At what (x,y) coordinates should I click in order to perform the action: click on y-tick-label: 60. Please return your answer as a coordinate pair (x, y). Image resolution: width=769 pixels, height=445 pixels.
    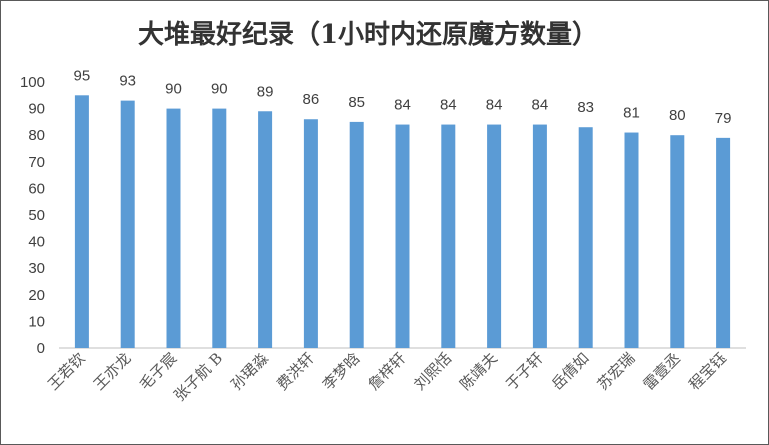
    Looking at the image, I should click on (36, 188).